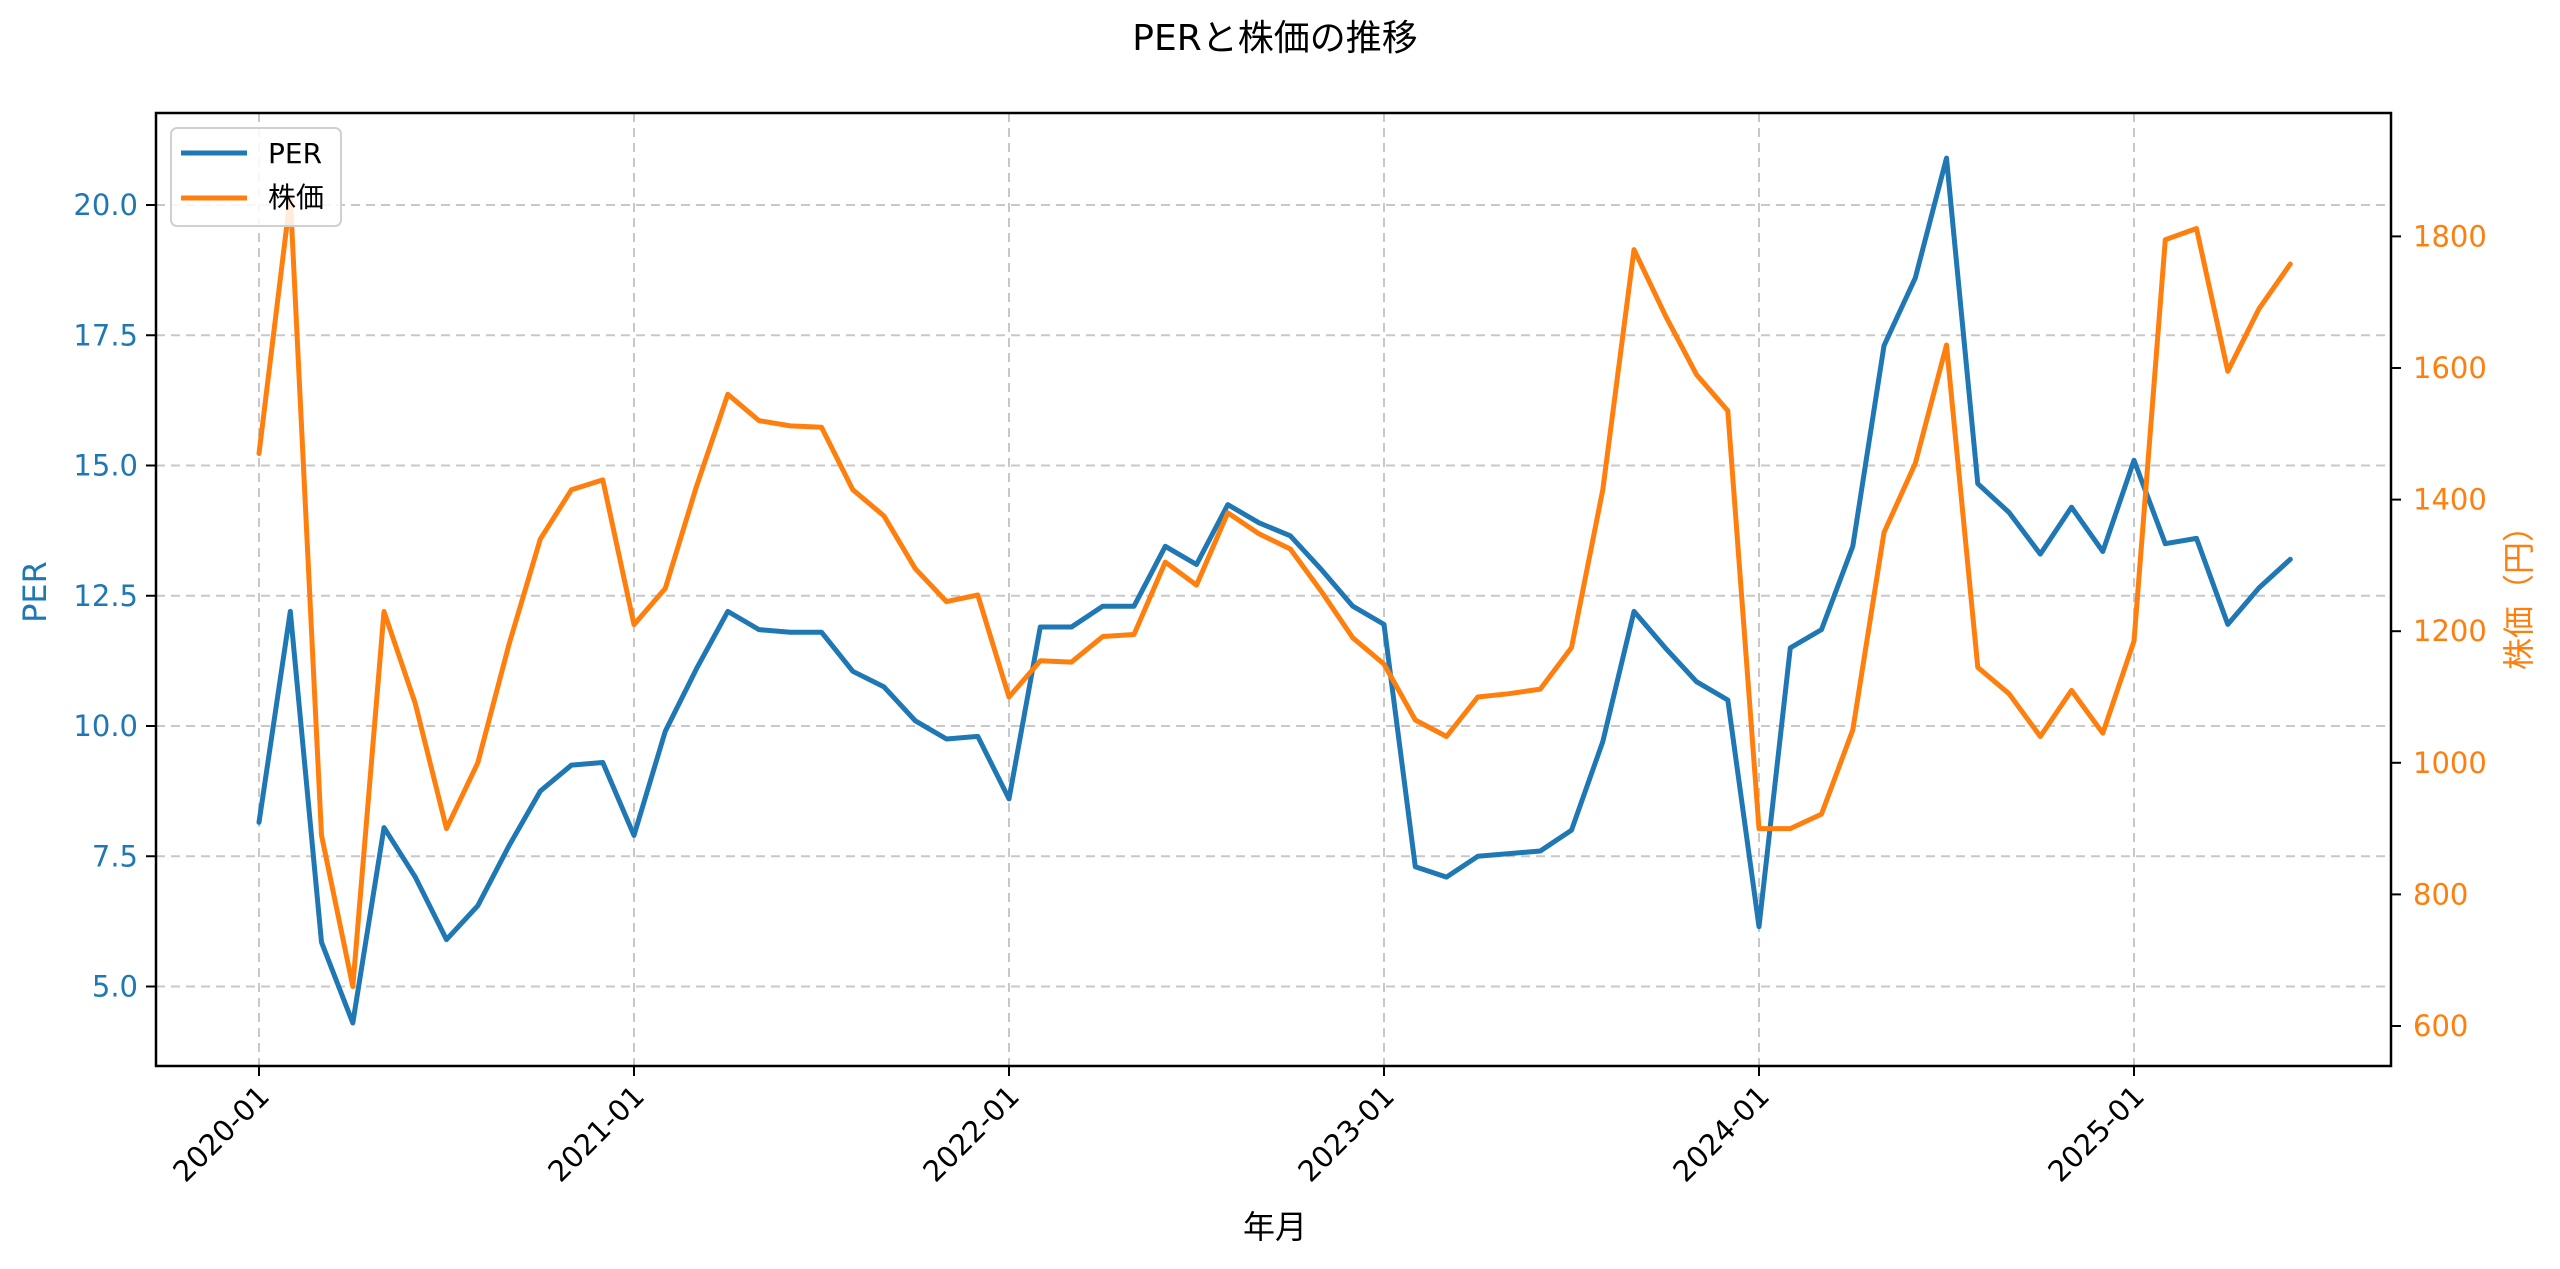 The image size is (2560, 1269). Describe the element at coordinates (105, 726) in the screenshot. I see `left-tick-label: 10.0` at that location.